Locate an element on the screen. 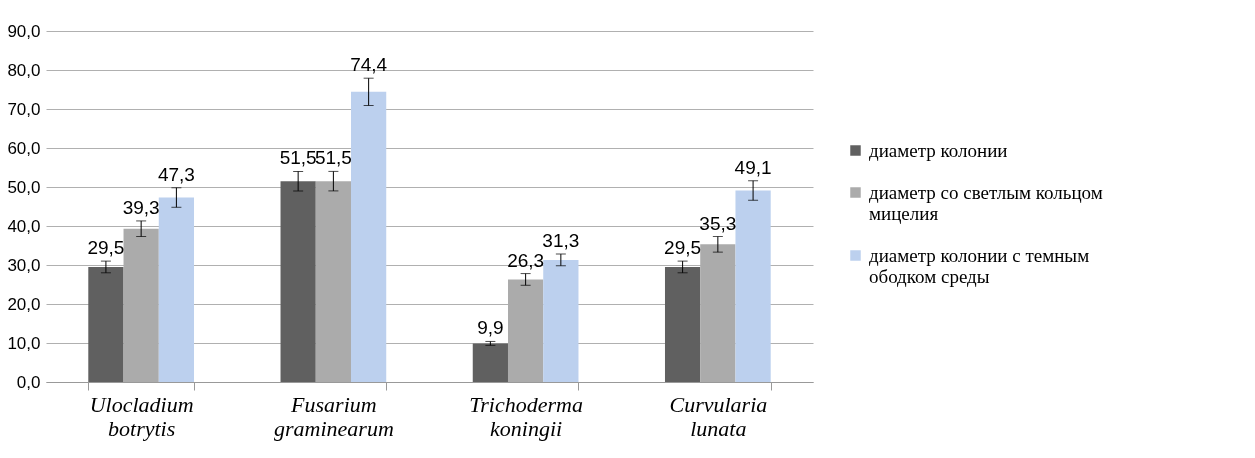  y-tick-label: 60,0 is located at coordinates (24, 148).